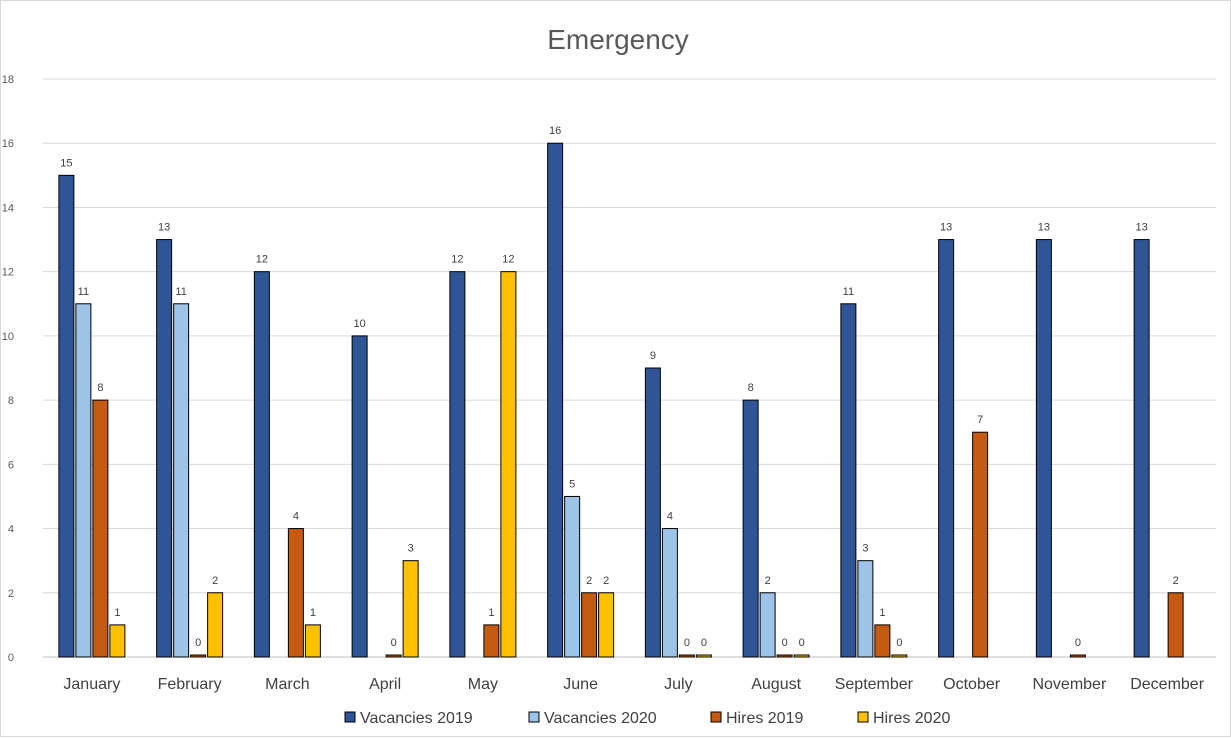 The image size is (1231, 738). Describe the element at coordinates (11, 658) in the screenshot. I see `y-tick-label: 0` at that location.